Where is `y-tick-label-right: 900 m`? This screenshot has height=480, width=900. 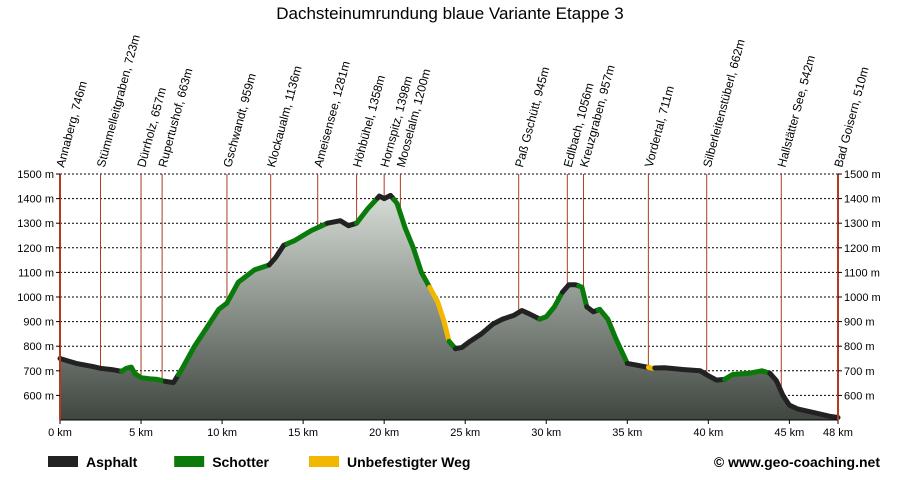
y-tick-label-right: 900 m is located at coordinates (859, 323).